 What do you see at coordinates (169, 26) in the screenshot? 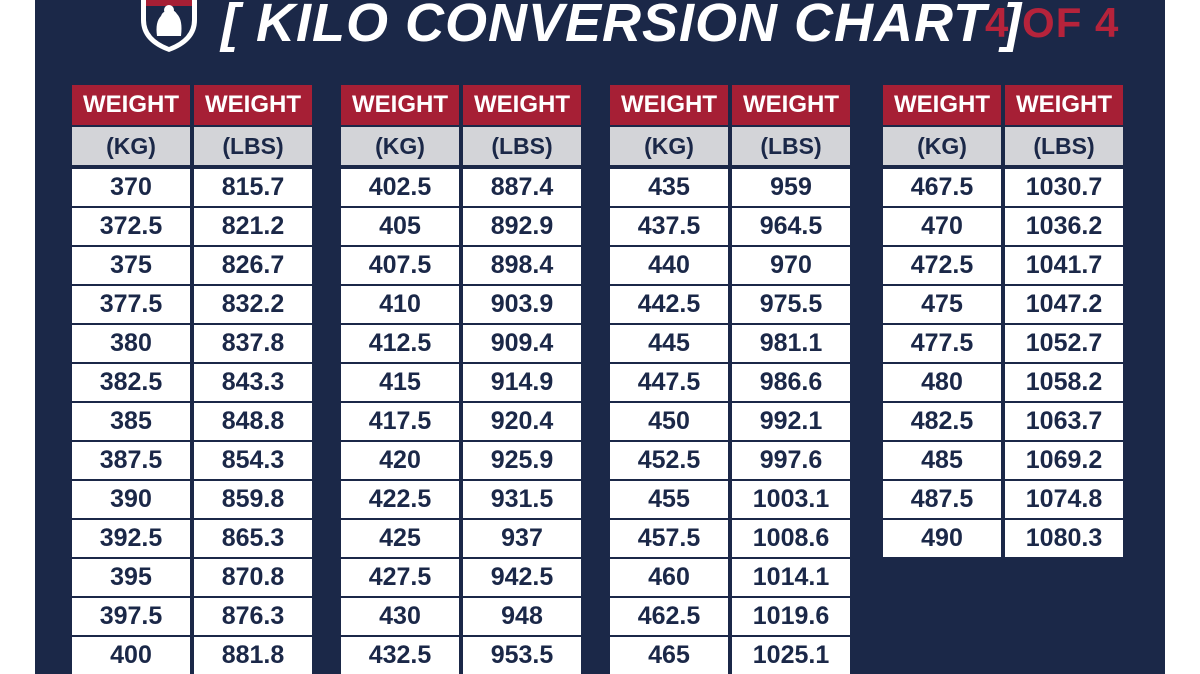
I see `flexed-arm-shield-icon` at bounding box center [169, 26].